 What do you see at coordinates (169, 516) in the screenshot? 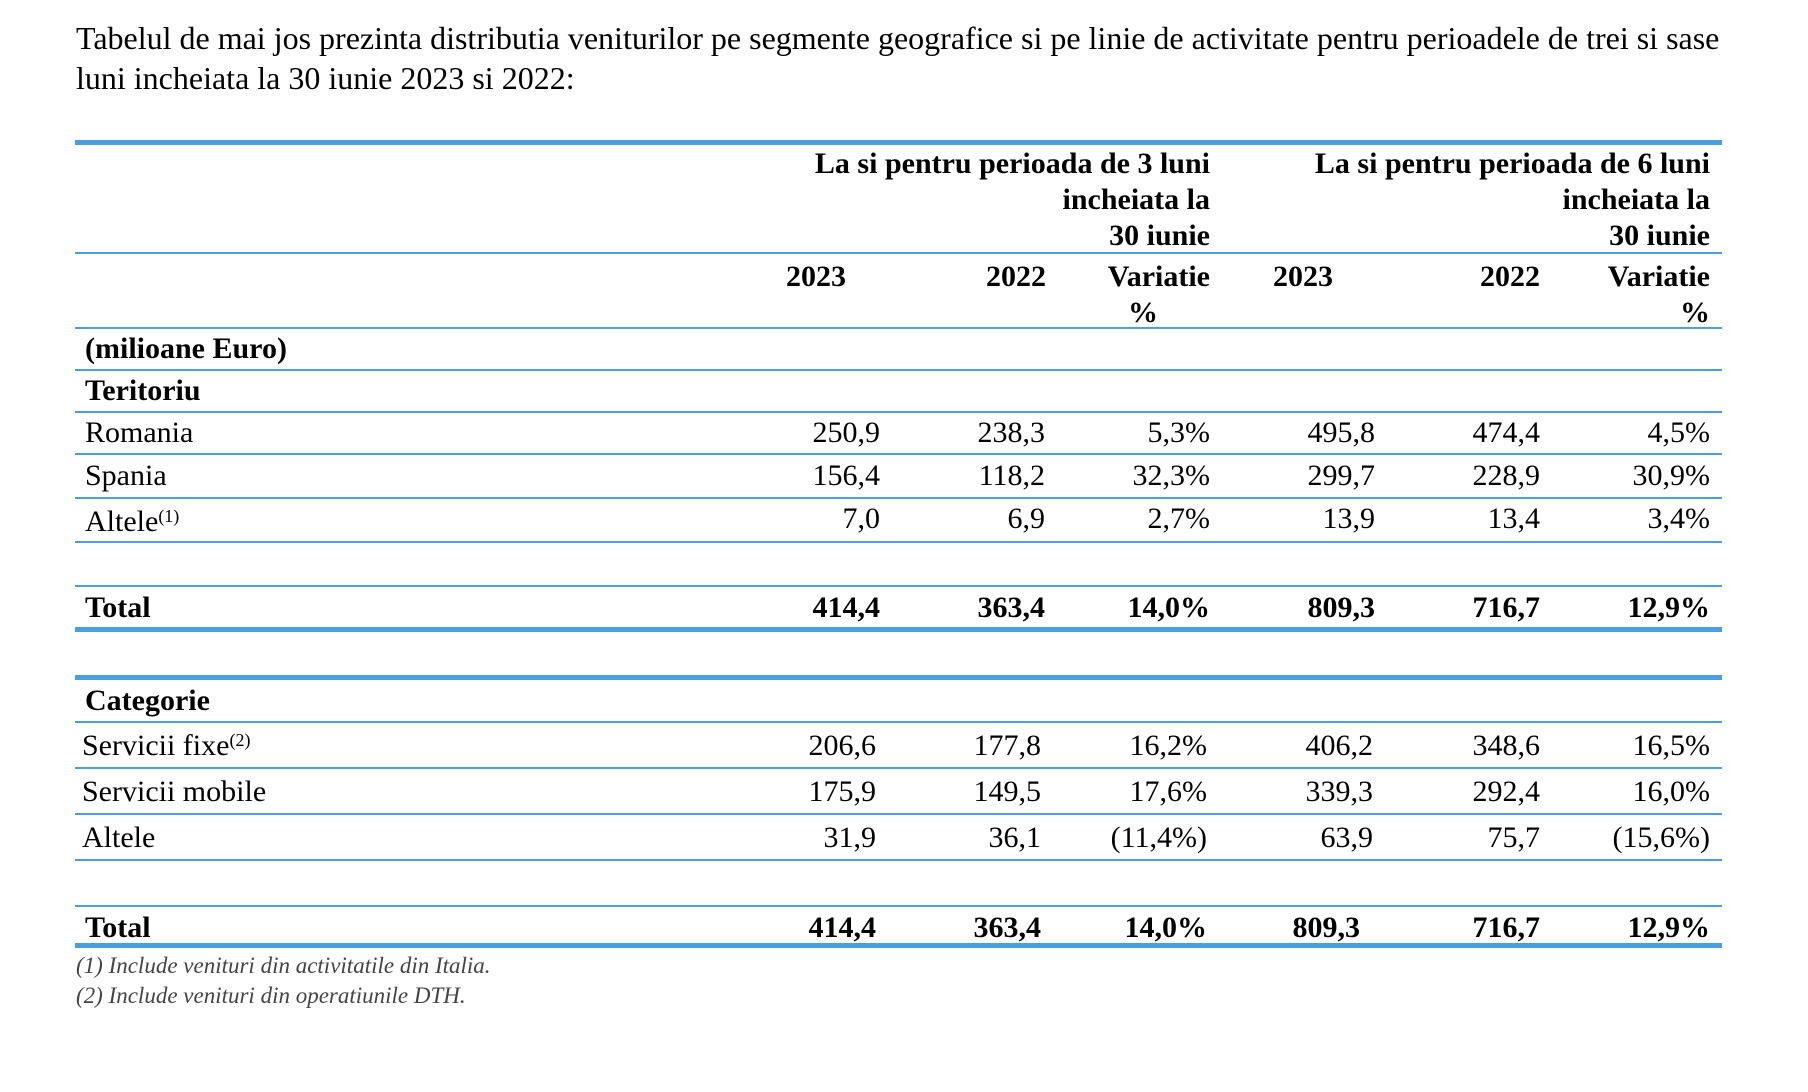
I see `footnote-ref: (1)` at bounding box center [169, 516].